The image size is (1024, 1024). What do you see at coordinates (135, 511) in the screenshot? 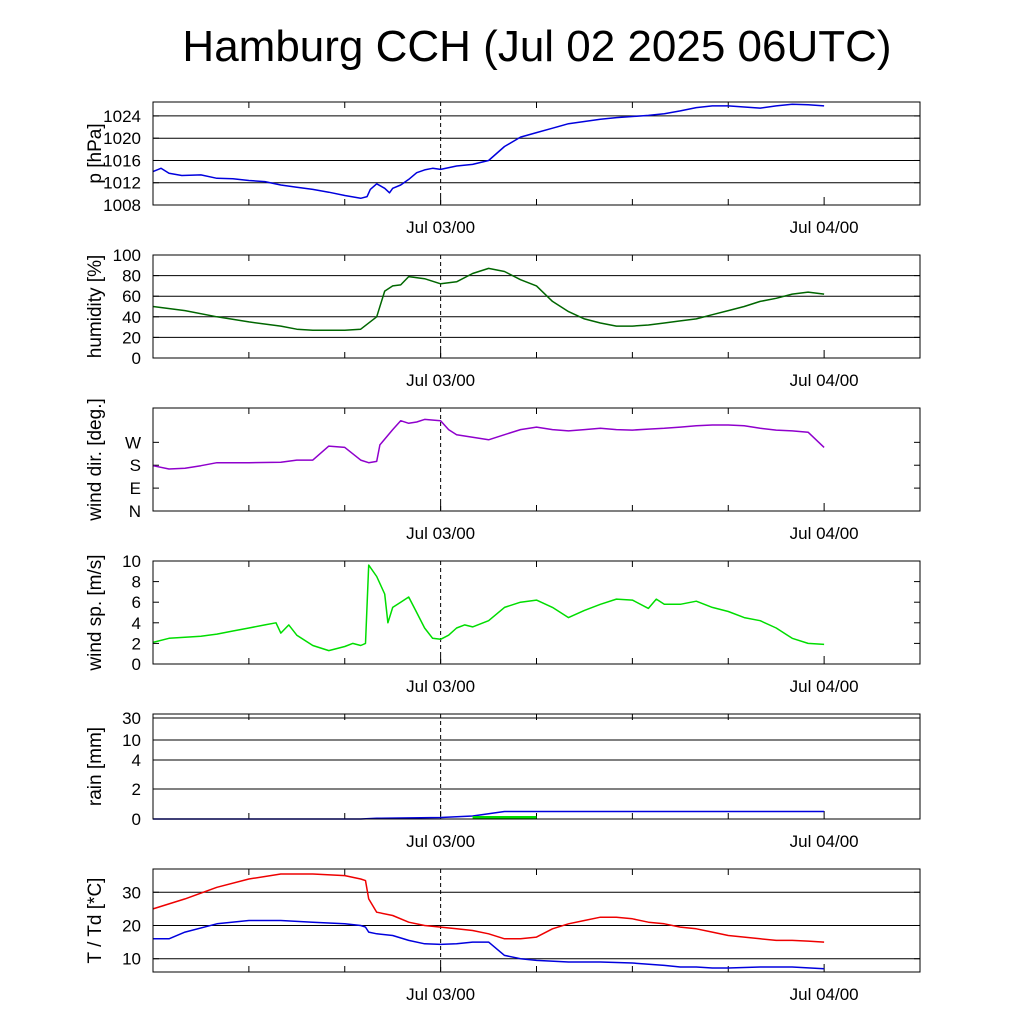
I see `y-tick-label: N` at bounding box center [135, 511].